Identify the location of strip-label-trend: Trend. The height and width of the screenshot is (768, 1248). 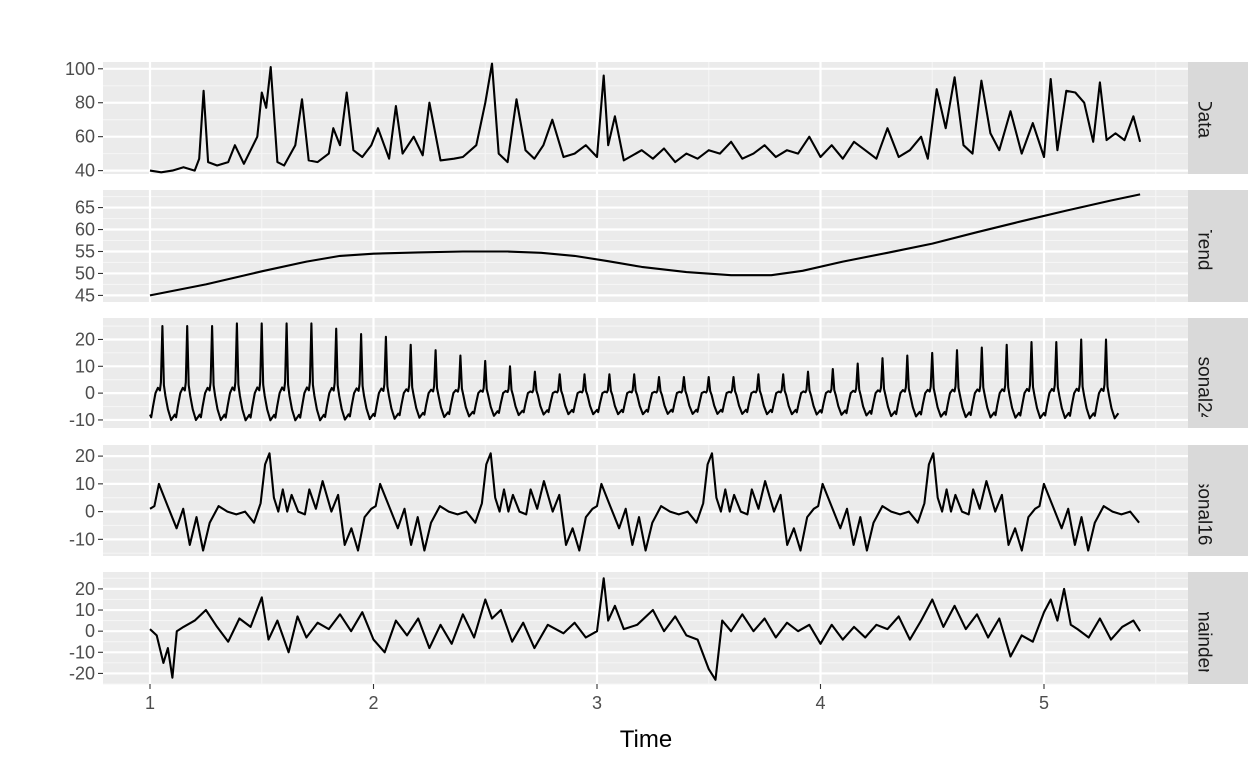
(1204, 246).